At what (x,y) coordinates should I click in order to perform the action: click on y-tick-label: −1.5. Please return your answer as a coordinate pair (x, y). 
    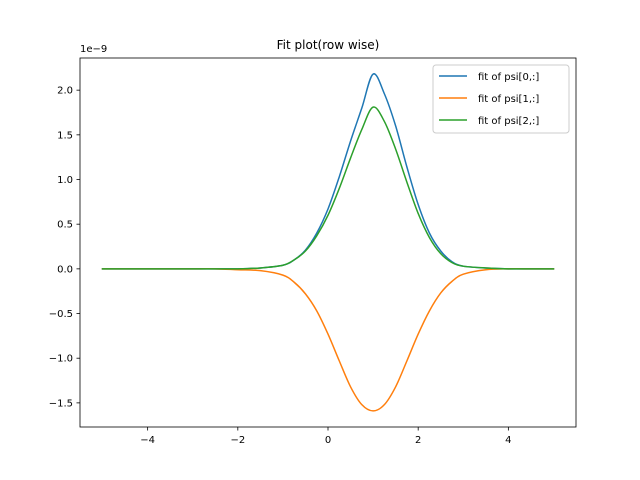
    Looking at the image, I should click on (61, 403).